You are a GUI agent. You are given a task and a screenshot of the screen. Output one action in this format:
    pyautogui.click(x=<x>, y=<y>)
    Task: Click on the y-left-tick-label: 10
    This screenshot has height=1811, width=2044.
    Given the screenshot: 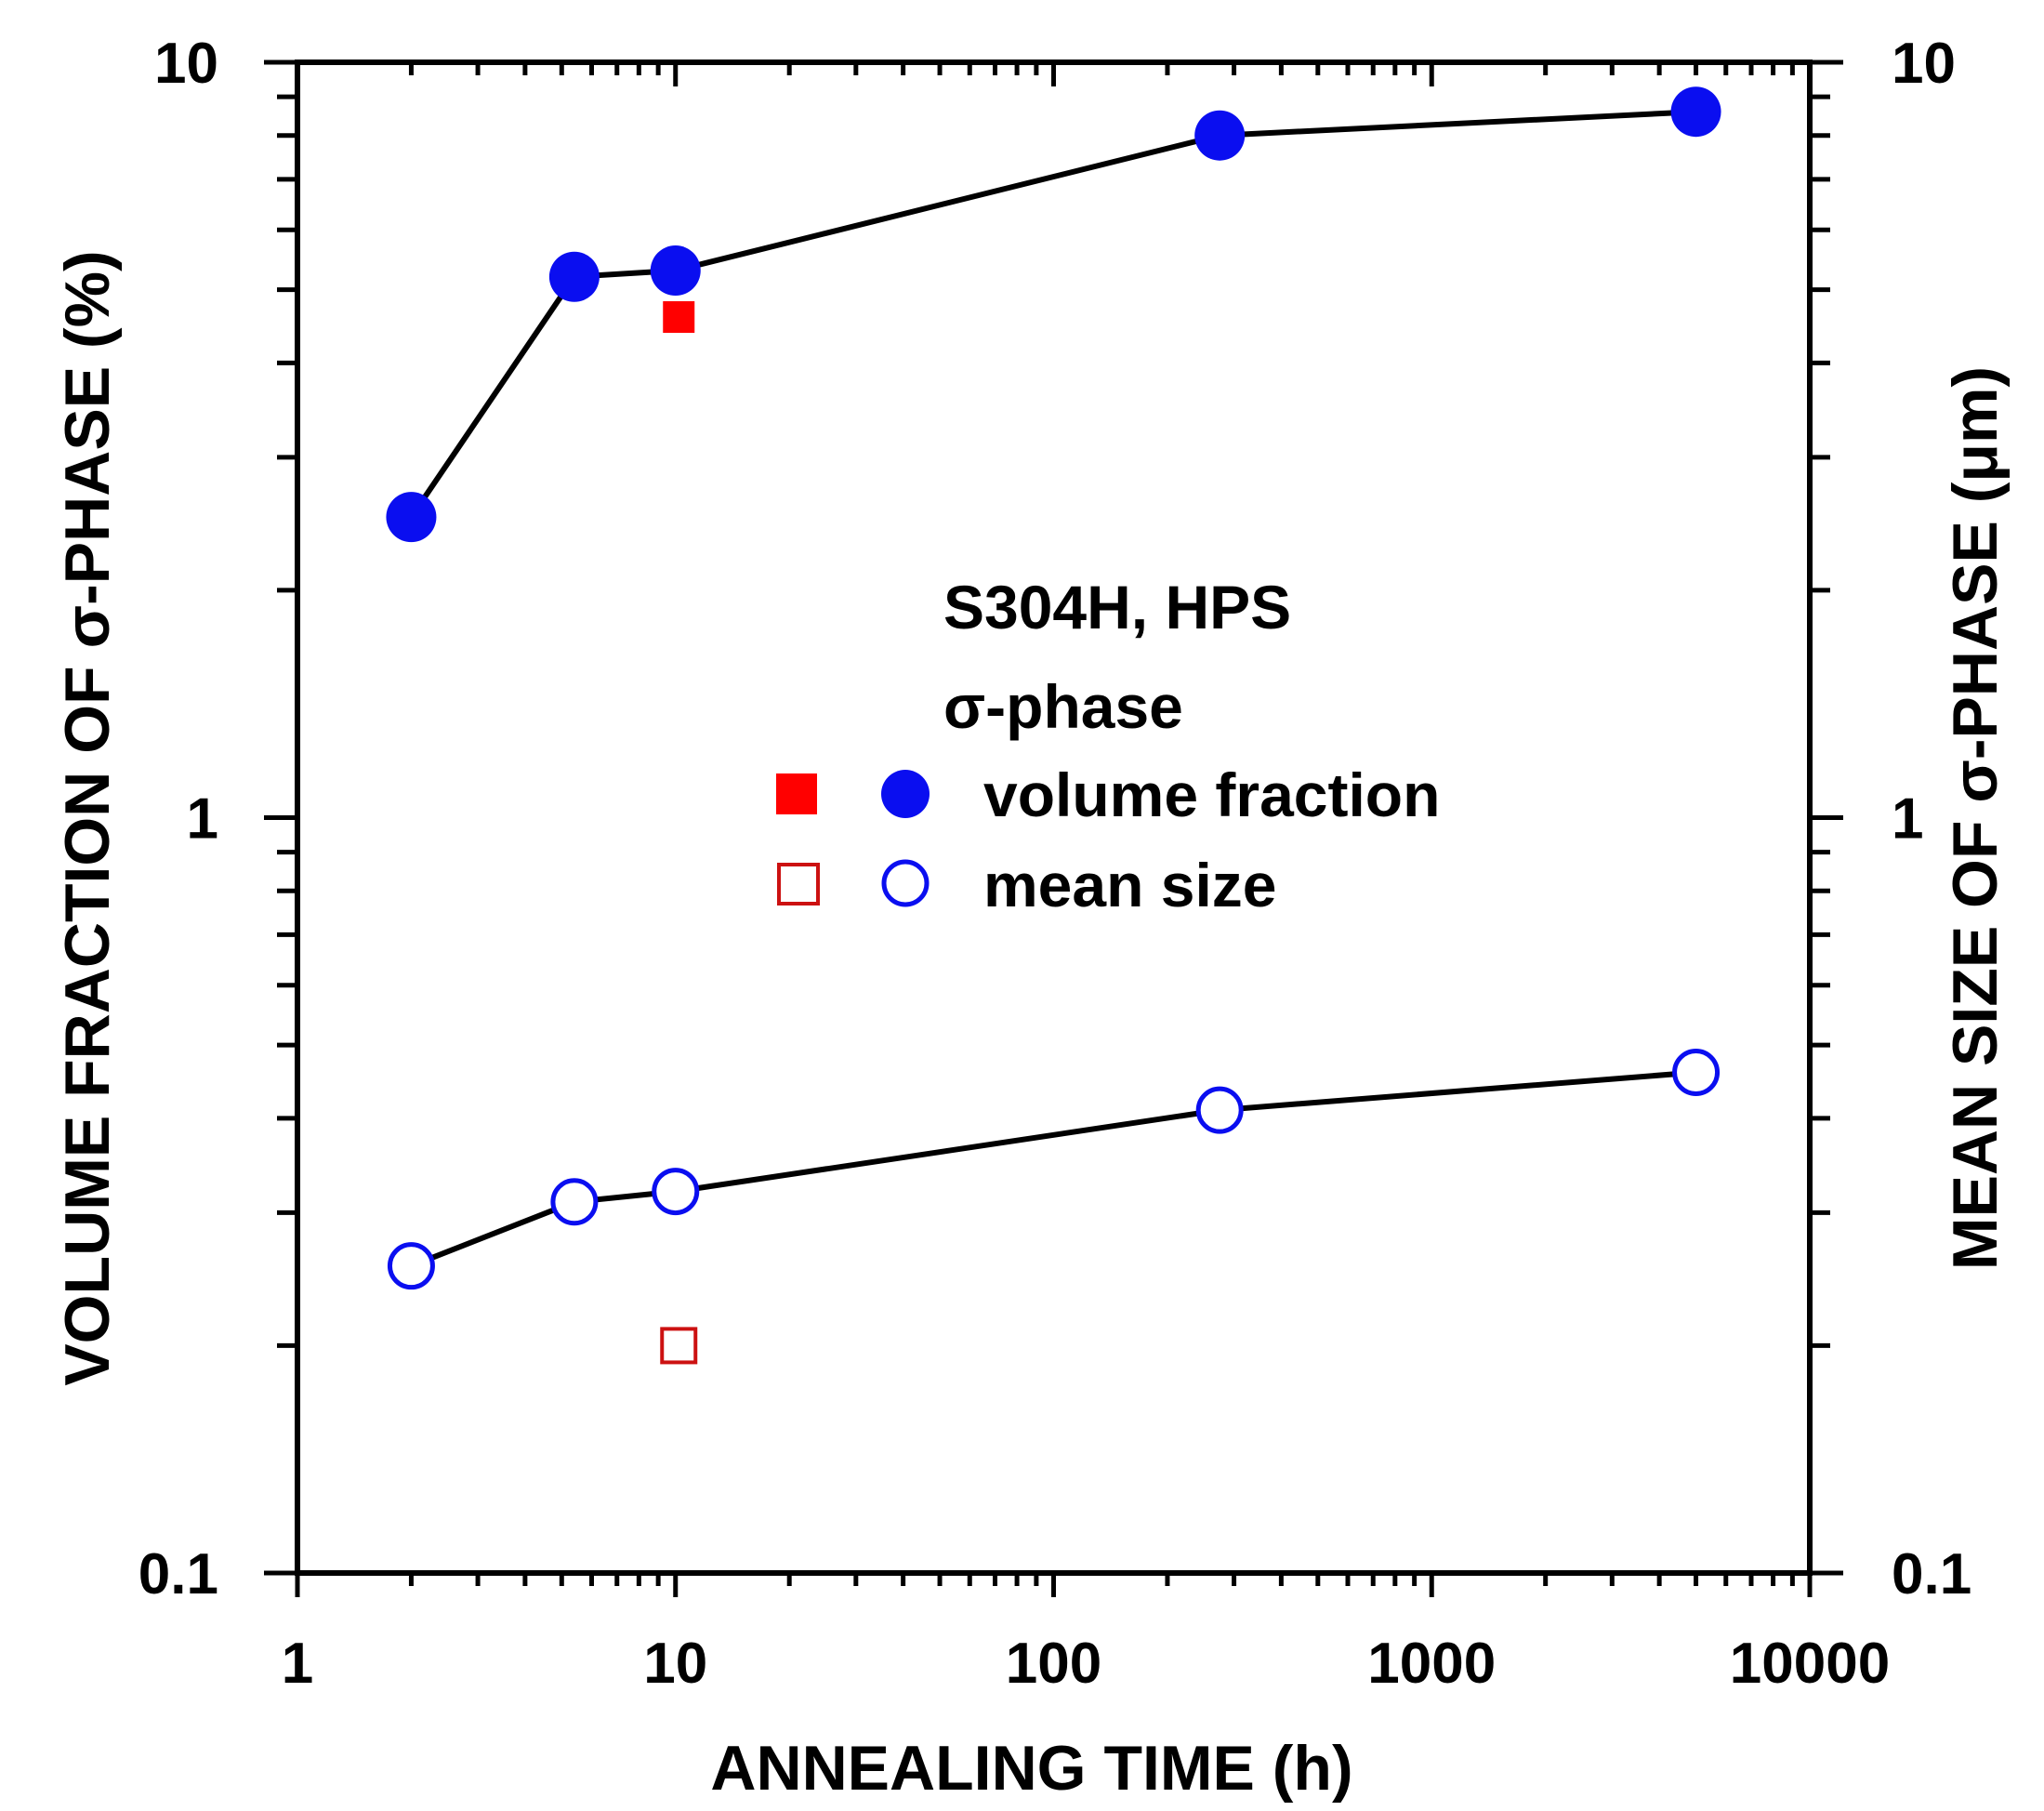 What is the action you would take?
    pyautogui.click(x=186, y=64)
    